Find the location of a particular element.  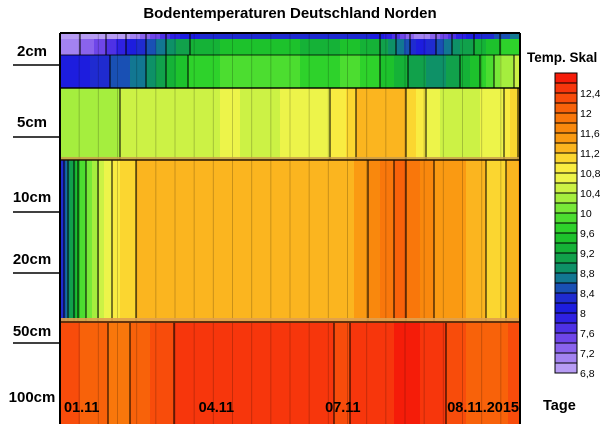

legend-value-label: 8,4 is located at coordinates (587, 294).